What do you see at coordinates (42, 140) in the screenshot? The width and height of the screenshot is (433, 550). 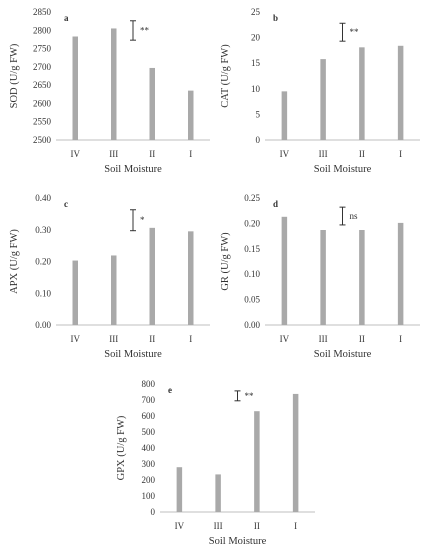 I see `y-tick-label: 2500` at bounding box center [42, 140].